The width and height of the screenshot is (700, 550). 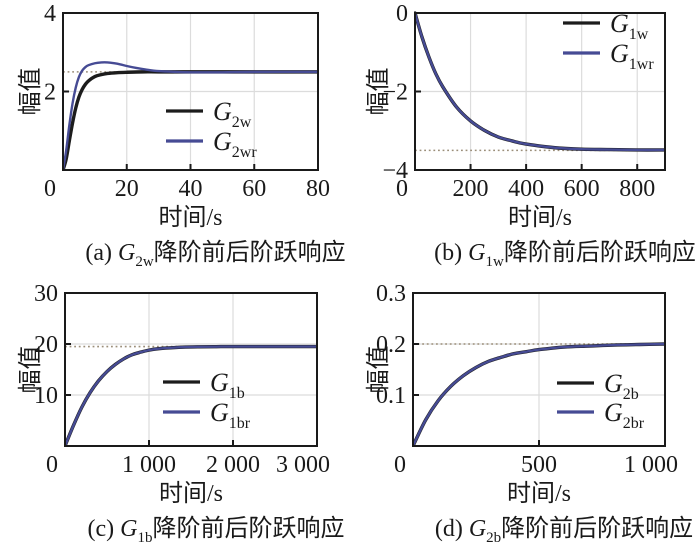 I want to click on legend-label: G2b, so click(x=621, y=386).